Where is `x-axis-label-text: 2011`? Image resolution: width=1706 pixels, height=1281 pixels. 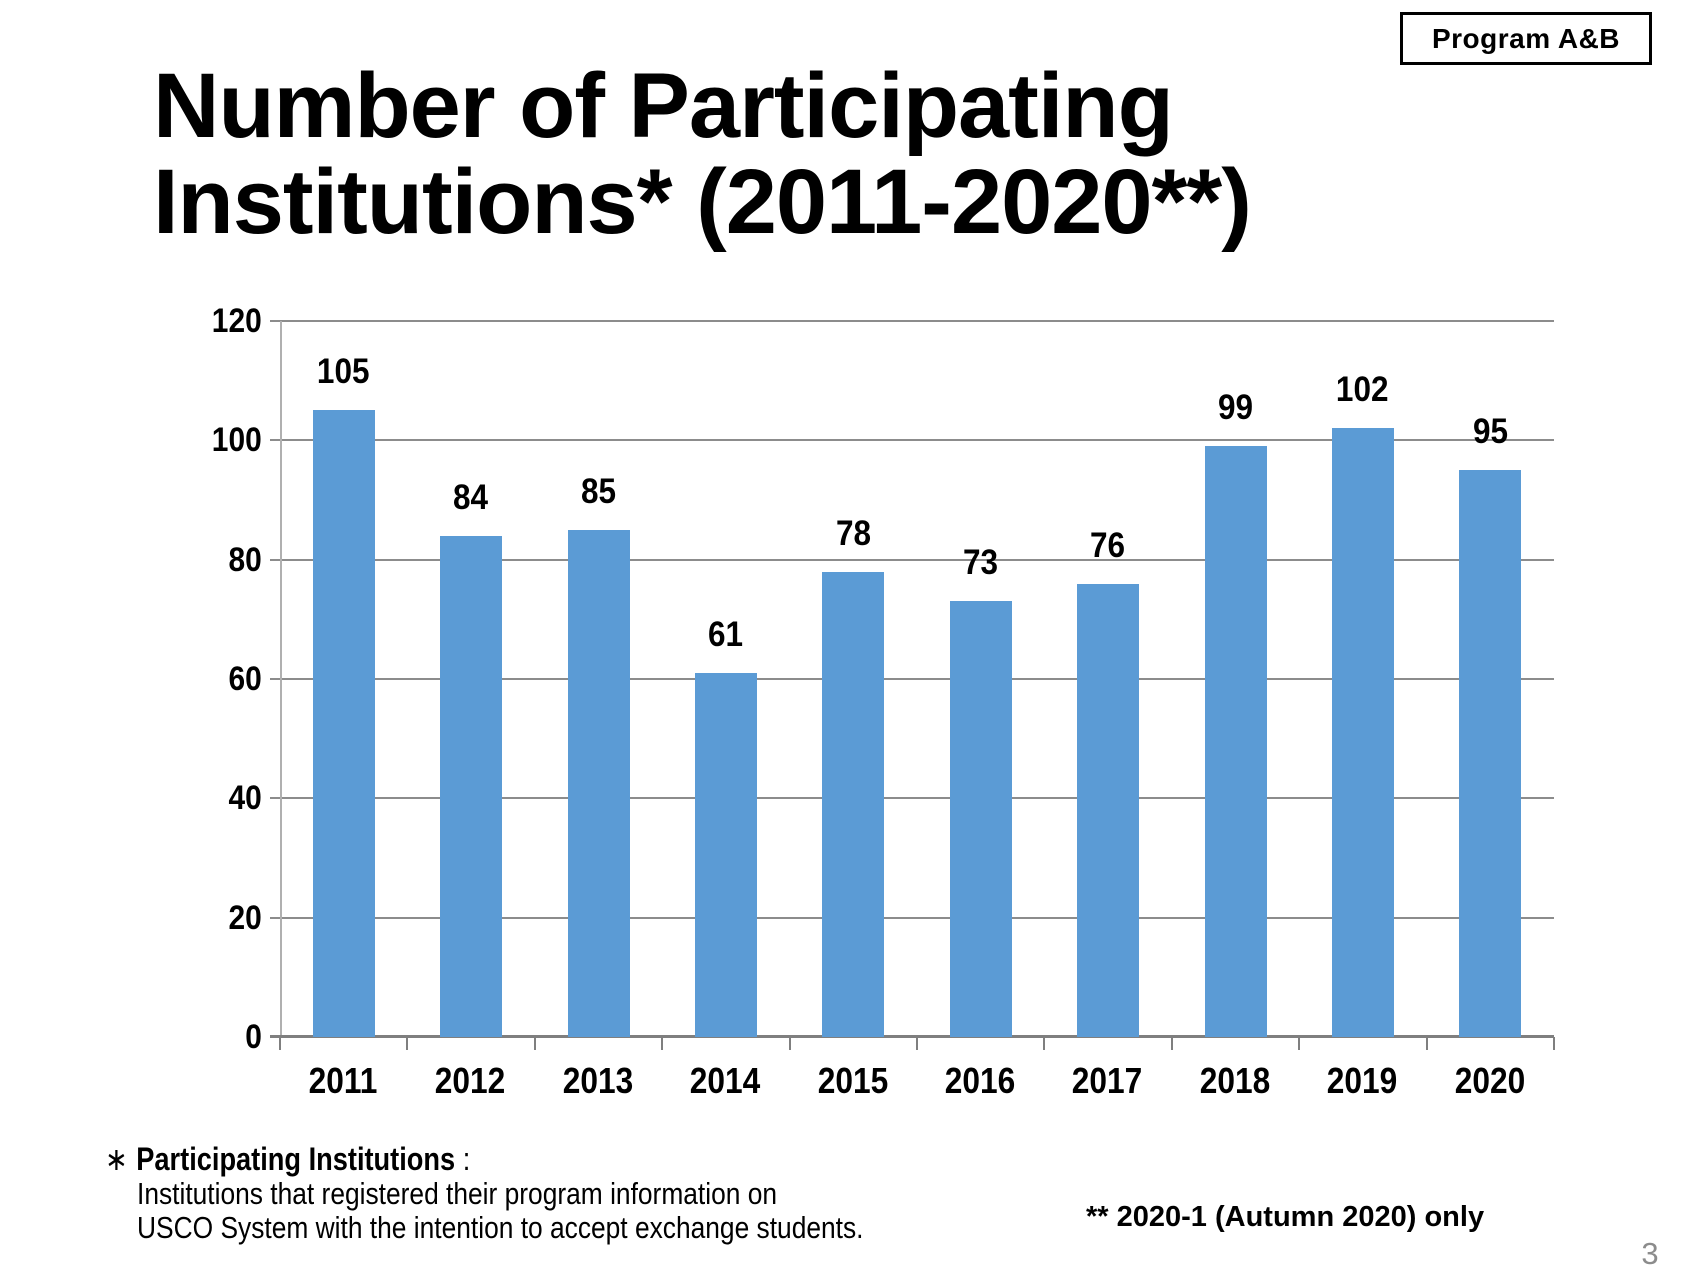 x-axis-label-text: 2011 is located at coordinates (343, 1080).